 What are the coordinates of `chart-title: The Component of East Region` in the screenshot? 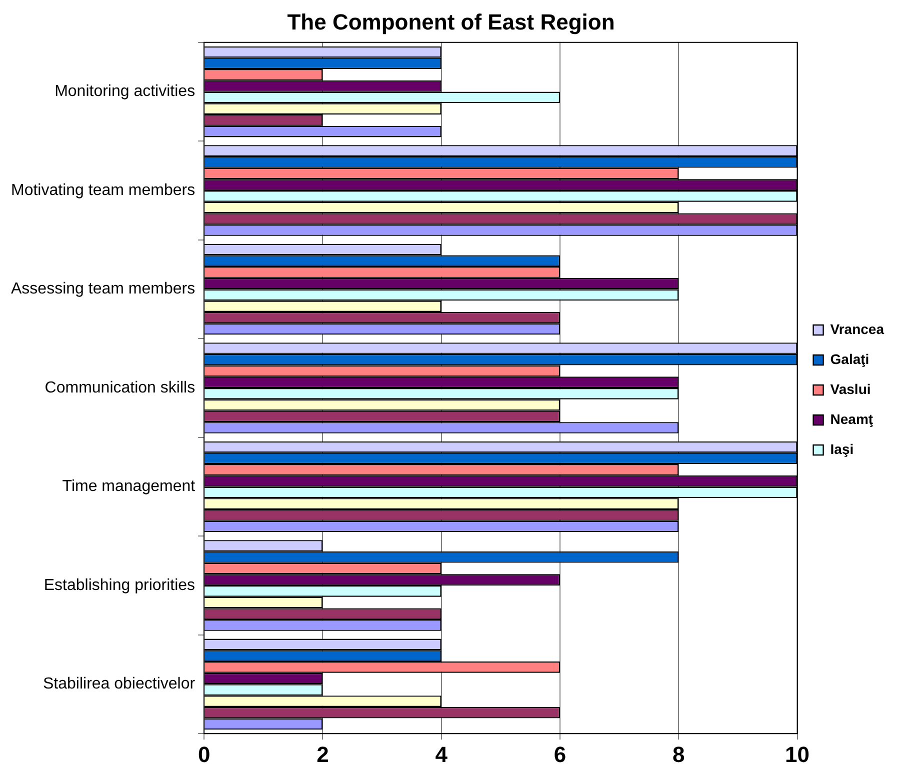 It's located at (451, 21).